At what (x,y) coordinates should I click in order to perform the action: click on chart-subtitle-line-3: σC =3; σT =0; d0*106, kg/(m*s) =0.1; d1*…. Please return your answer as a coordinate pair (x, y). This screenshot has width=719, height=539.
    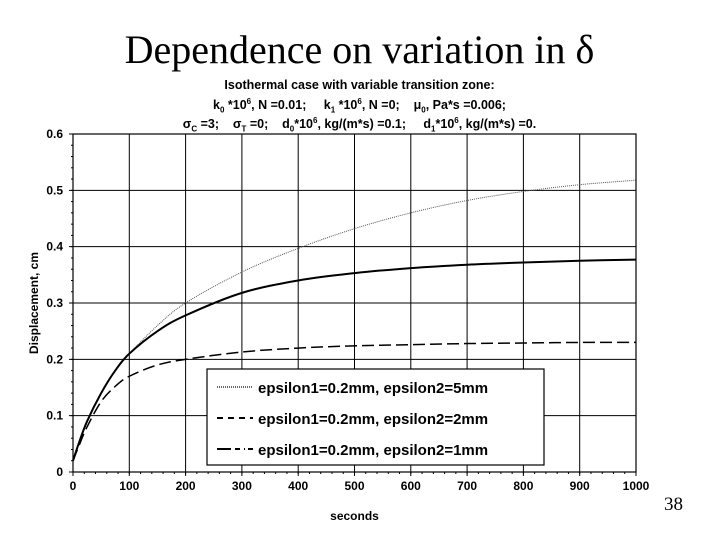
    Looking at the image, I should click on (359, 125).